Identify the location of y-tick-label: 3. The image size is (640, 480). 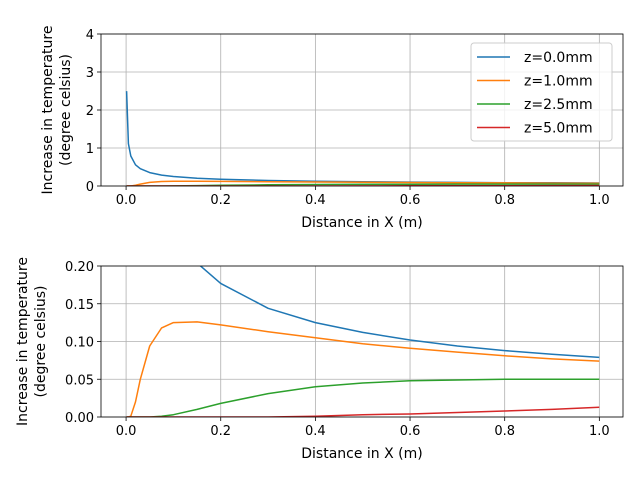
(90, 73).